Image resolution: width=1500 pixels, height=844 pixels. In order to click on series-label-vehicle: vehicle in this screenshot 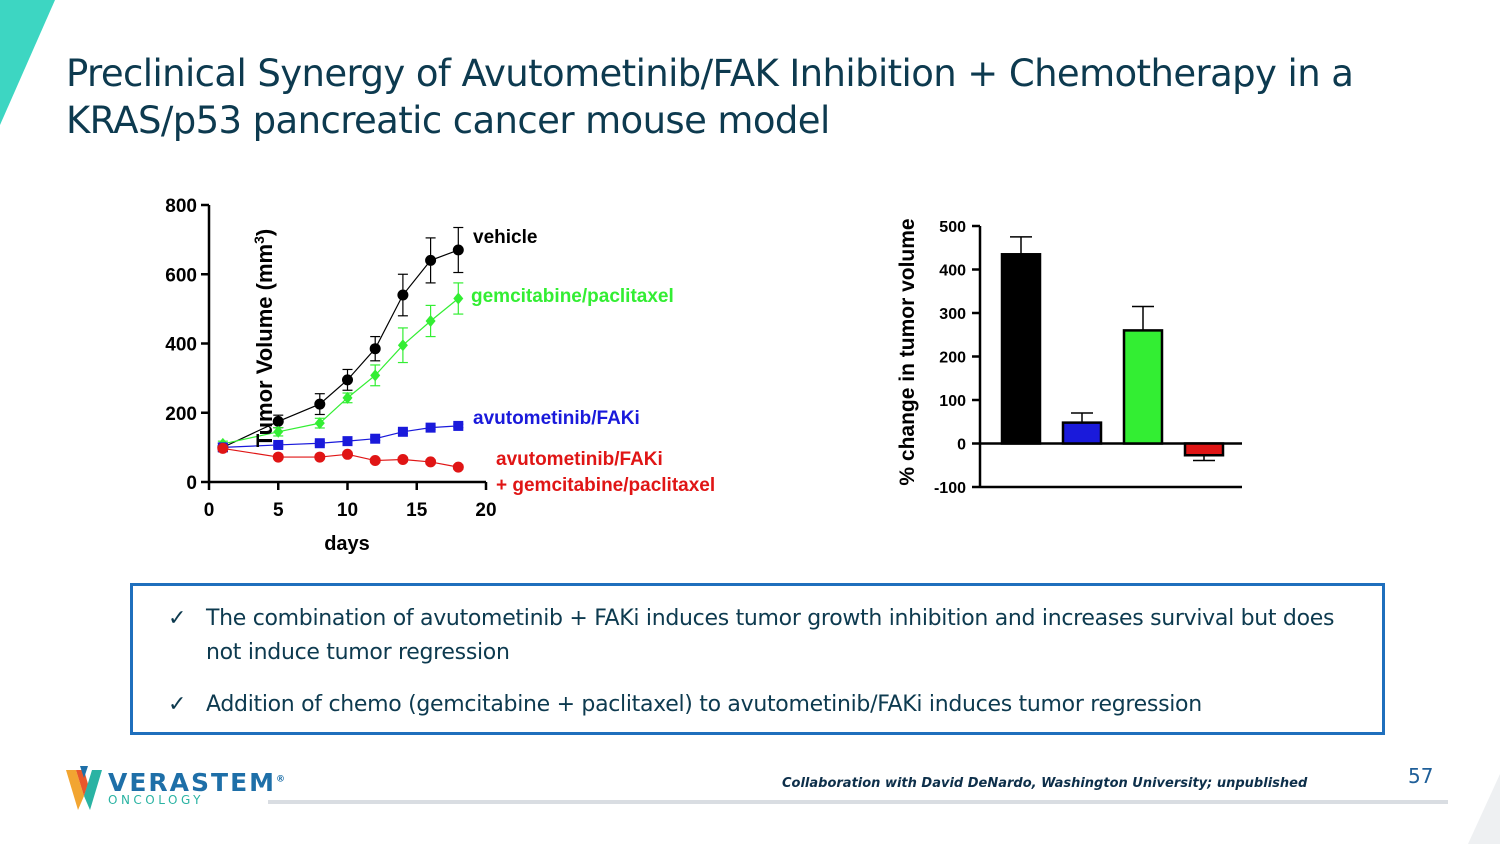, I will do `click(505, 237)`.